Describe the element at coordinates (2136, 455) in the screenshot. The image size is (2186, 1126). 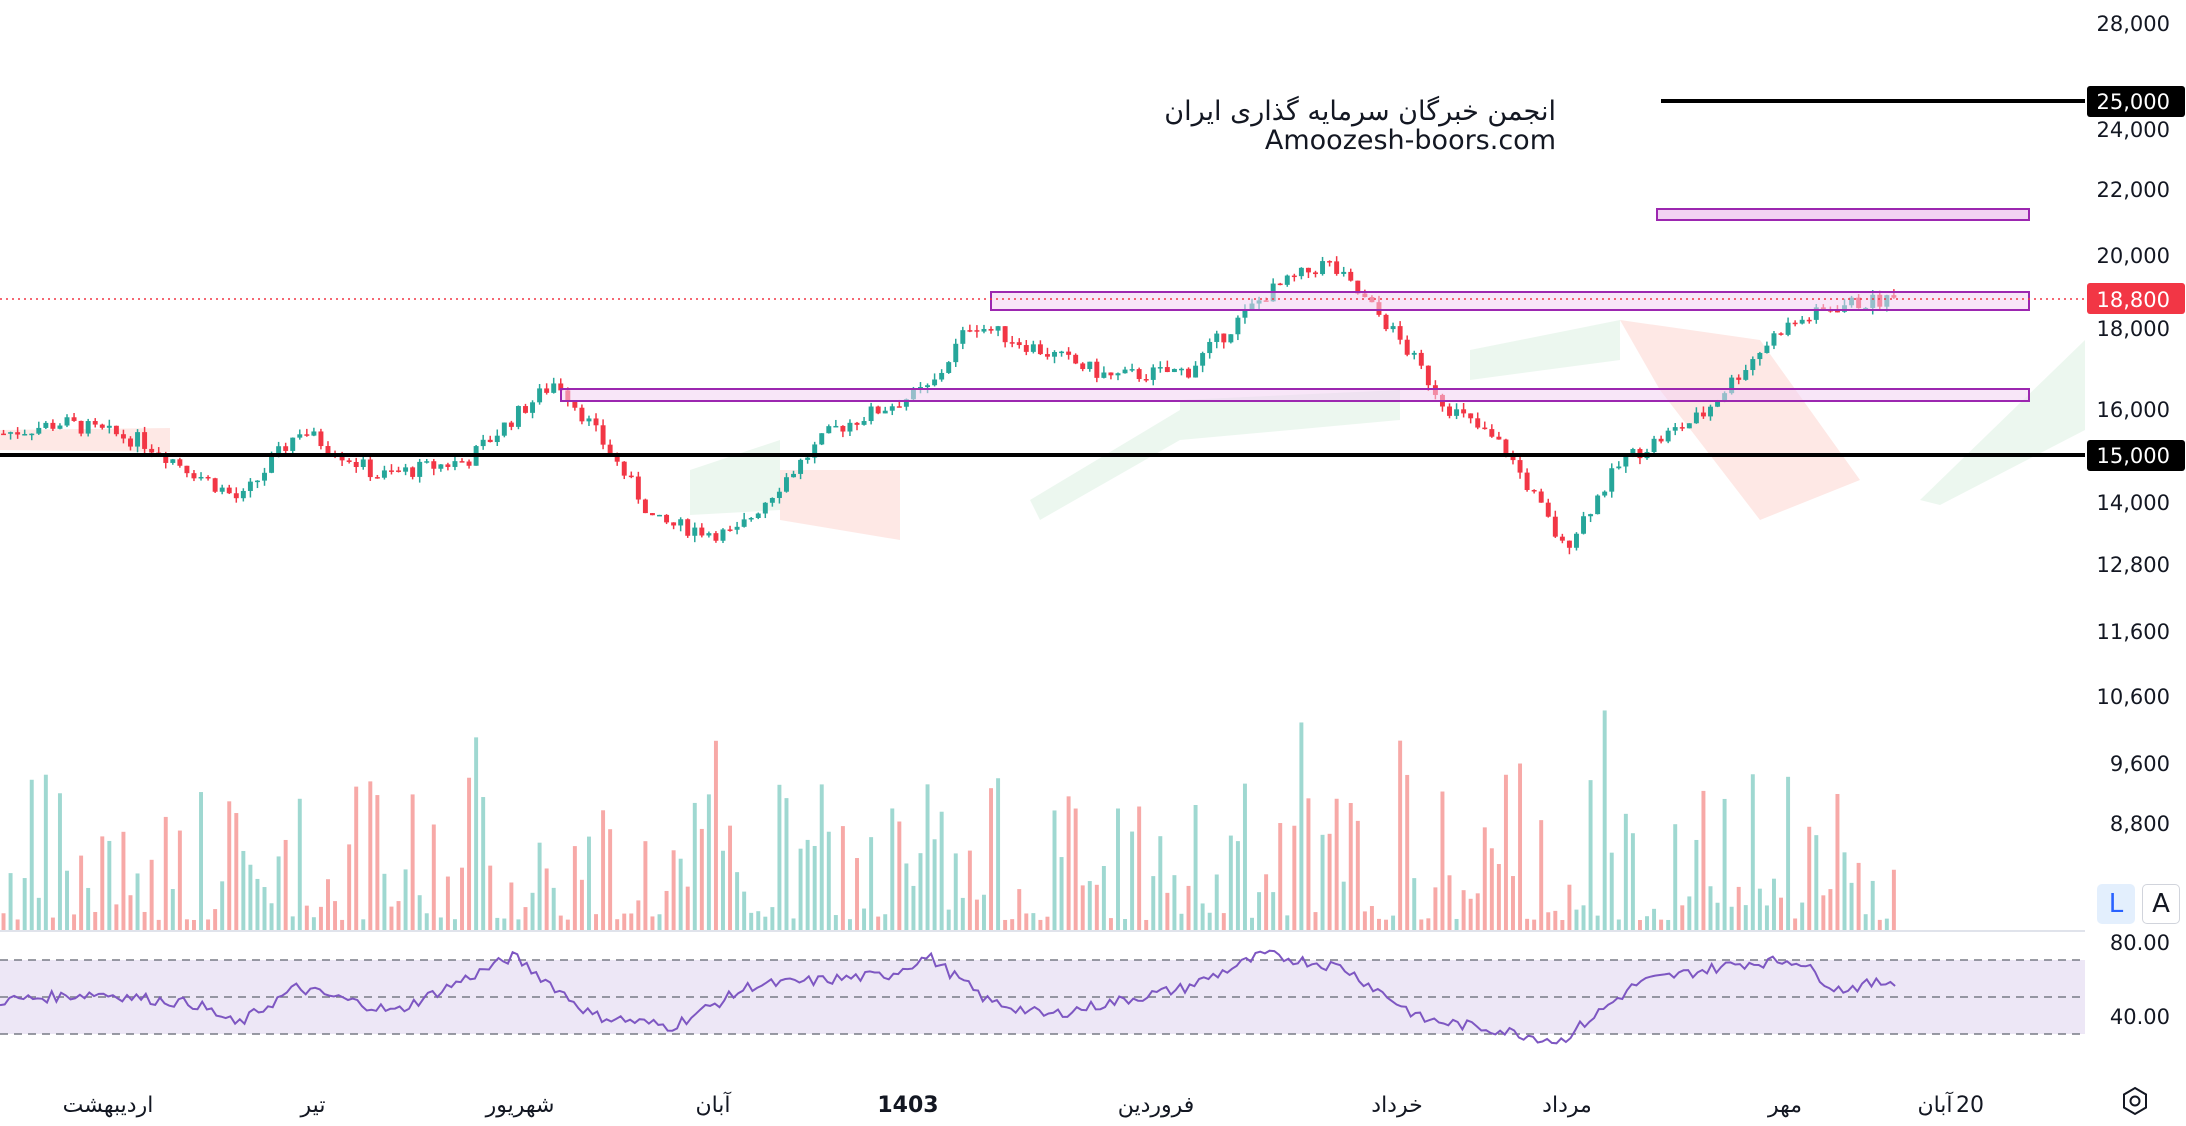
I see `badge-15000: 15,000` at that location.